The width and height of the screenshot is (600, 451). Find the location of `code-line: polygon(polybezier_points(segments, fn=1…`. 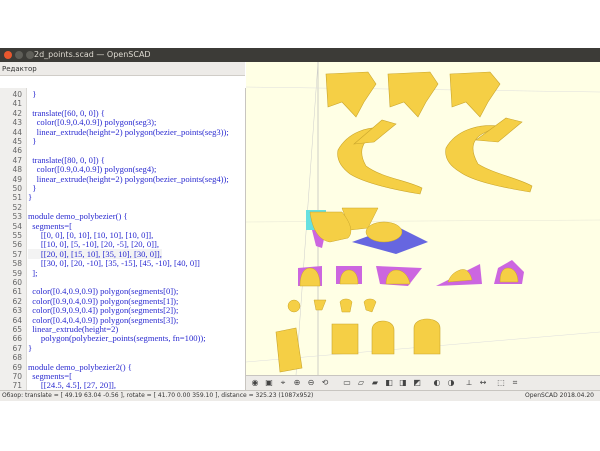

code-line: polygon(polybezier_points(segments, fn=1… is located at coordinates (117, 338).